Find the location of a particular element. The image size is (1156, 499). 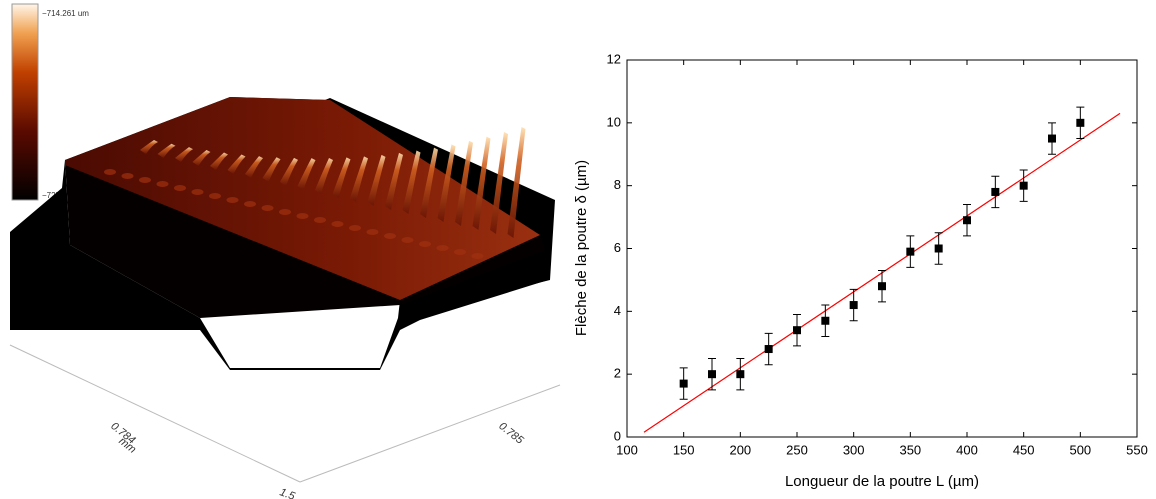

x-tick-label: 450 is located at coordinates (1024, 449).